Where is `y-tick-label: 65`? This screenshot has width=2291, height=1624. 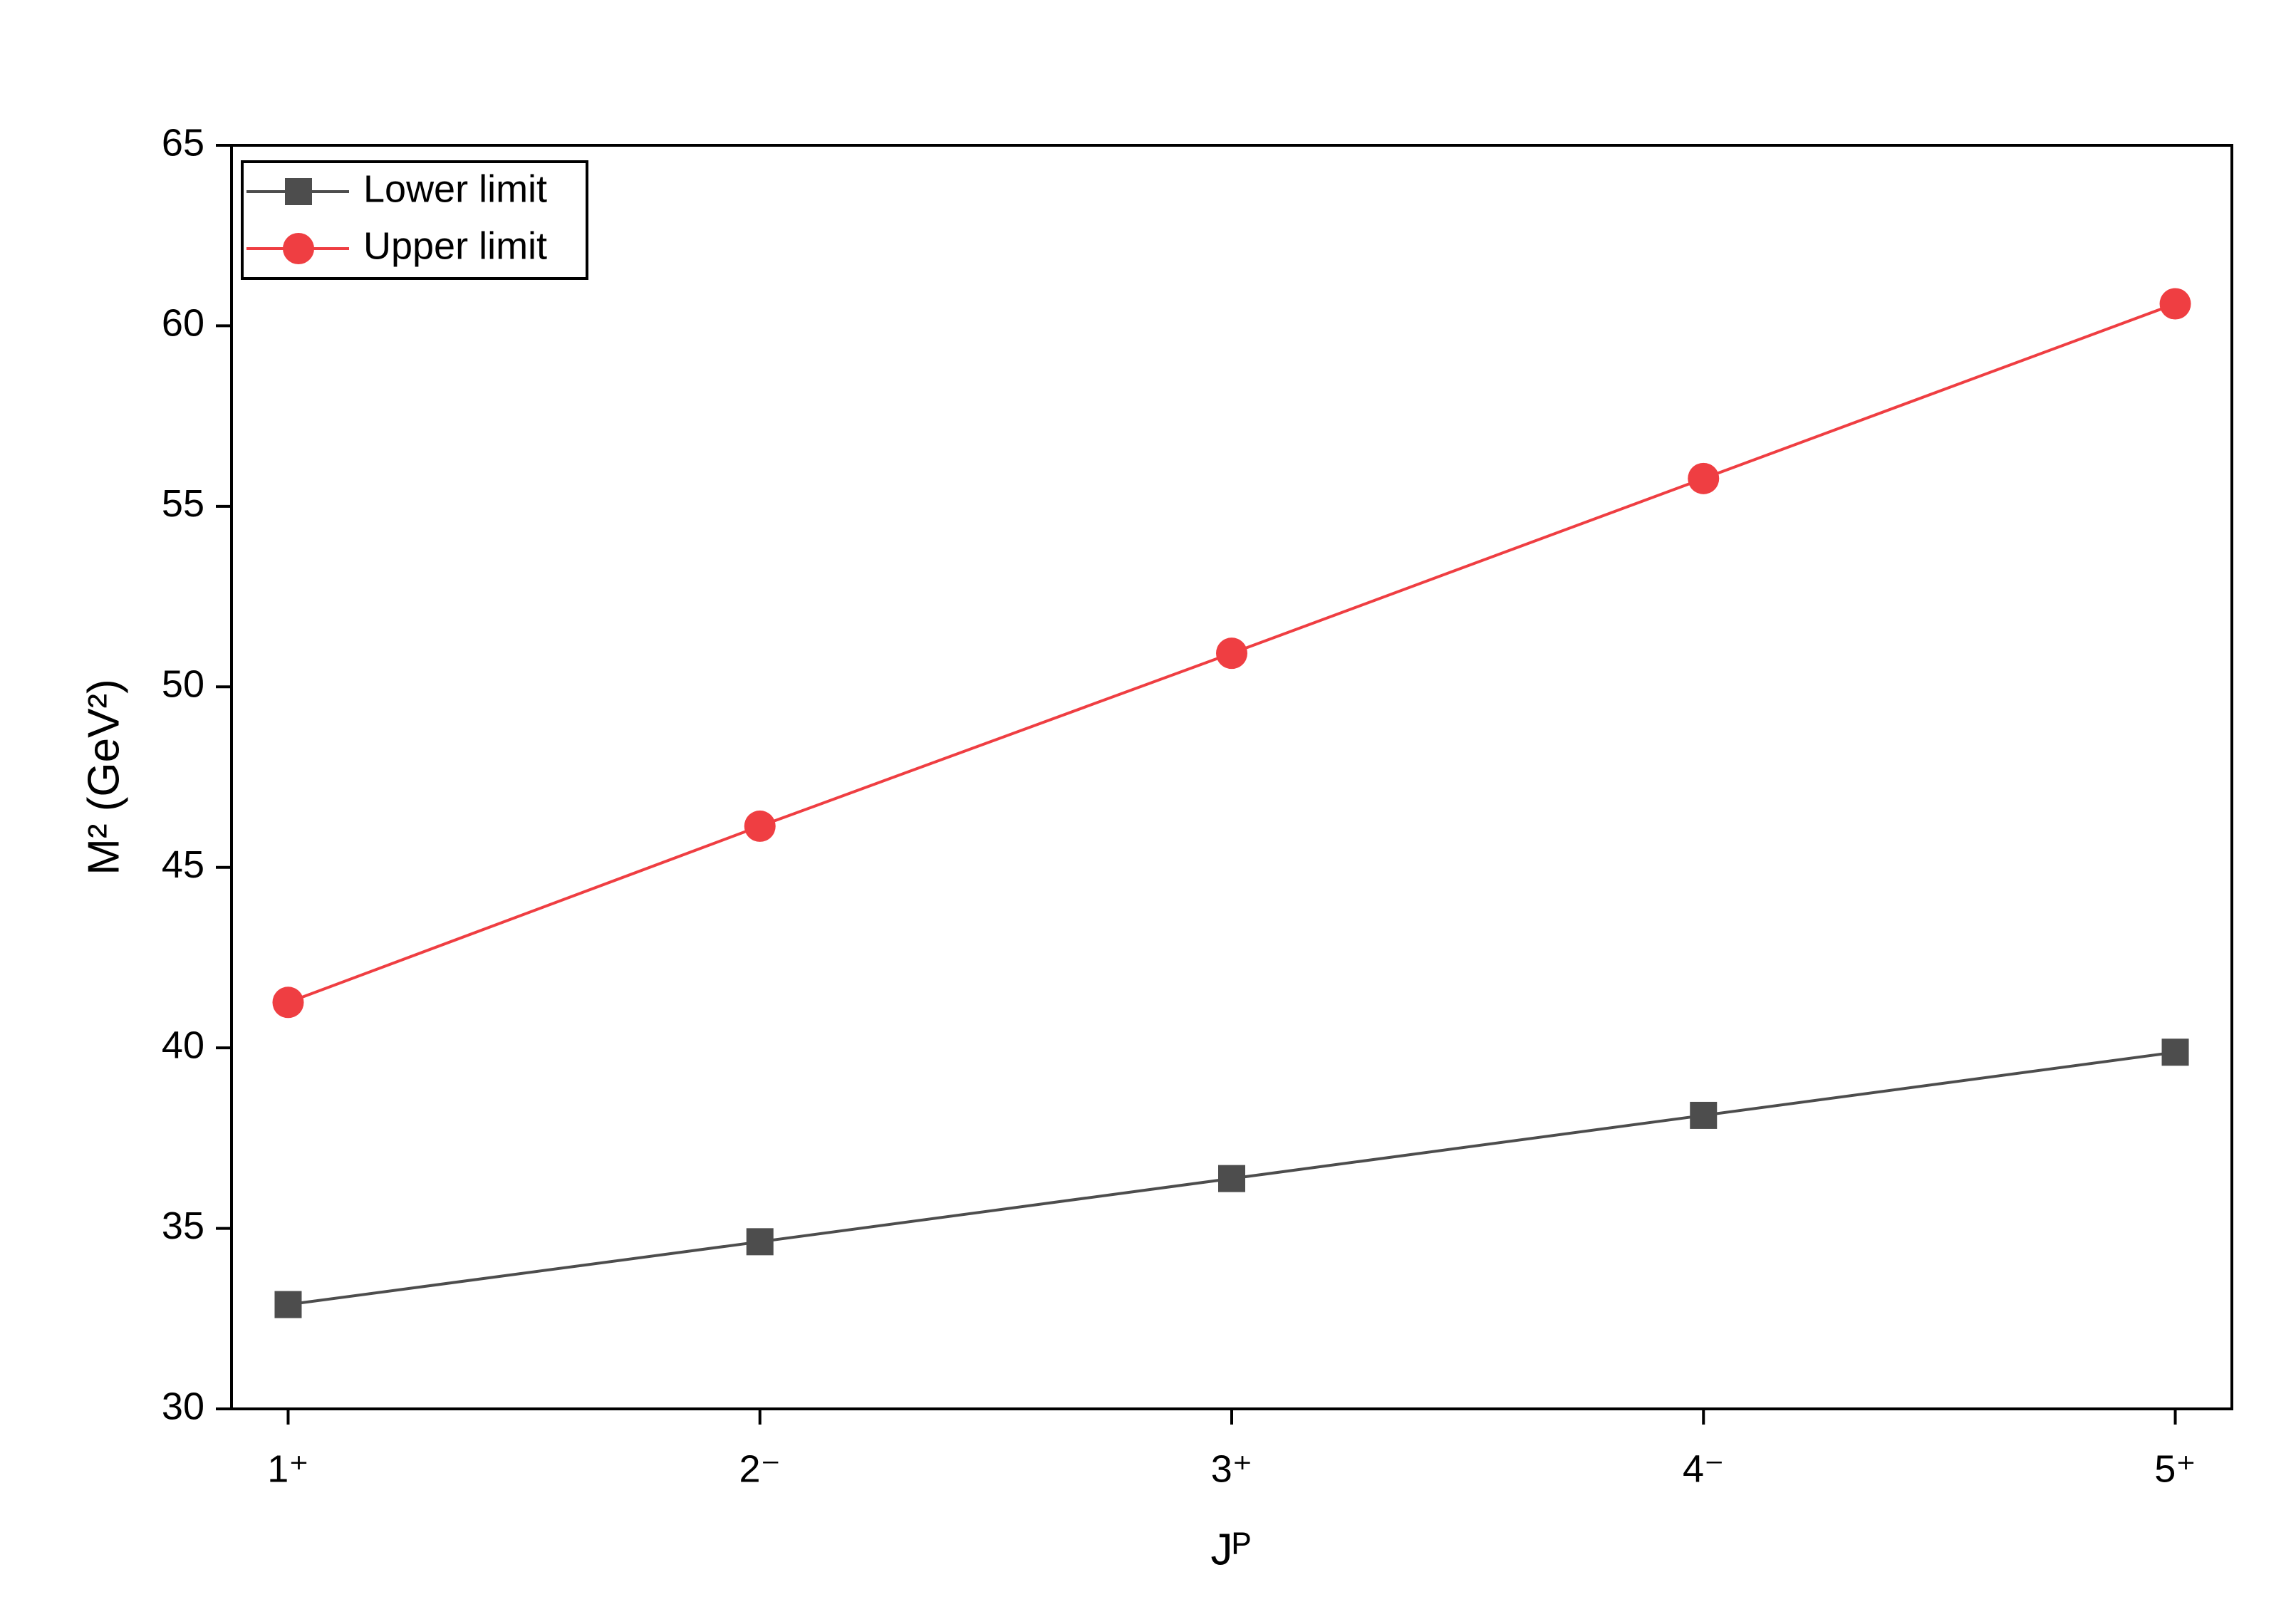
y-tick-label: 65 is located at coordinates (183, 142).